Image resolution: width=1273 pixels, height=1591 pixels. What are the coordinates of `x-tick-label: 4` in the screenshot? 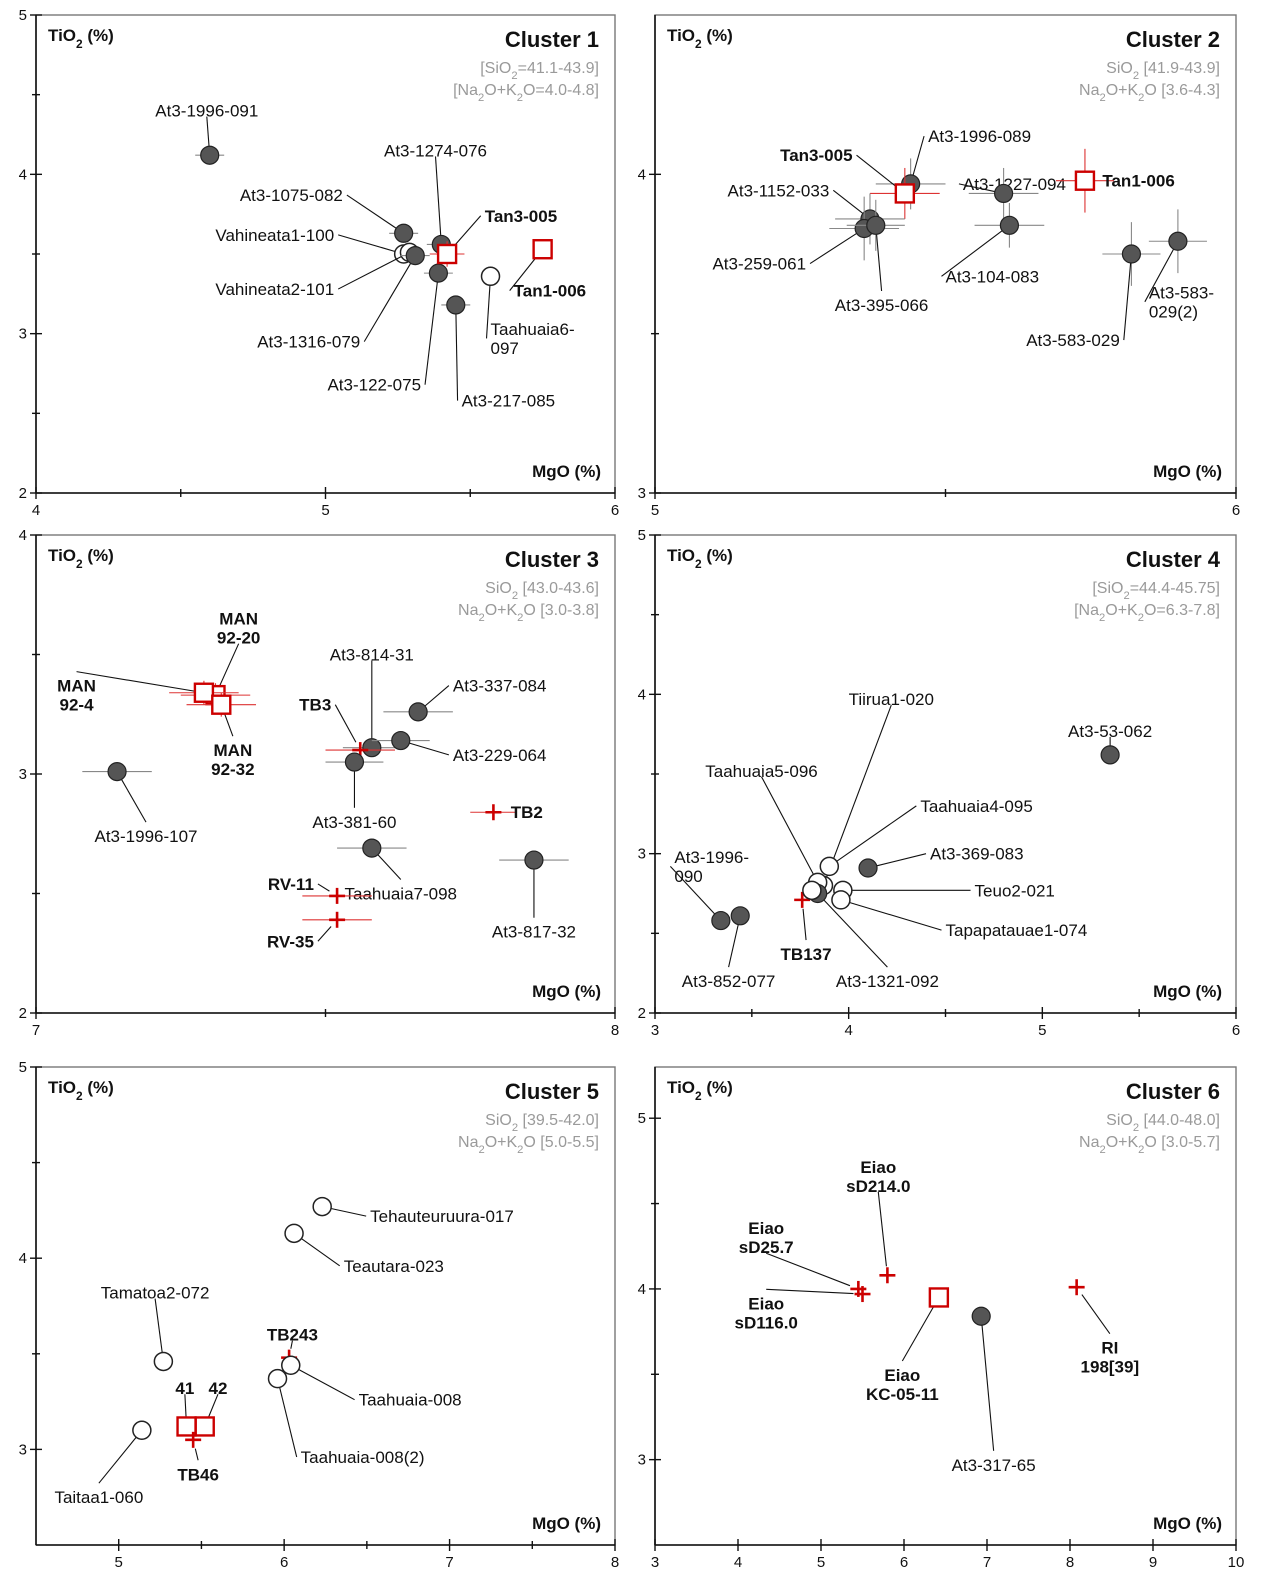 It's located at (848, 1030).